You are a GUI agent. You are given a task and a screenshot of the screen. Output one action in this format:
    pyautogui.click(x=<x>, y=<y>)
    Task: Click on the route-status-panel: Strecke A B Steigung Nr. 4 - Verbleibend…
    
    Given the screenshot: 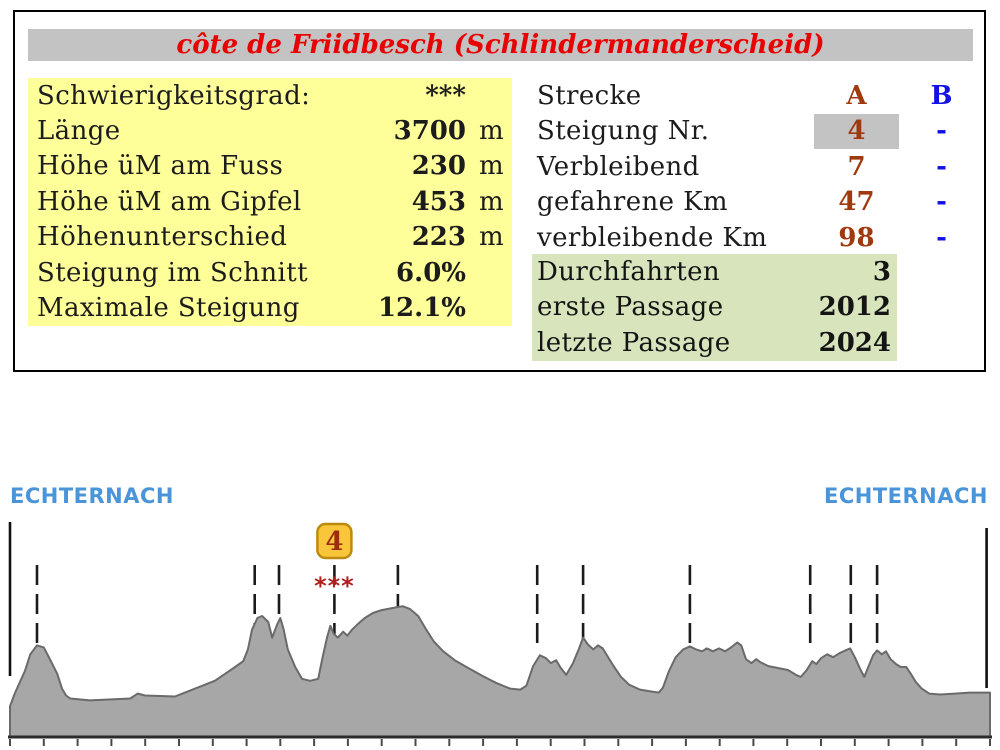 What is the action you would take?
    pyautogui.click(x=758, y=167)
    